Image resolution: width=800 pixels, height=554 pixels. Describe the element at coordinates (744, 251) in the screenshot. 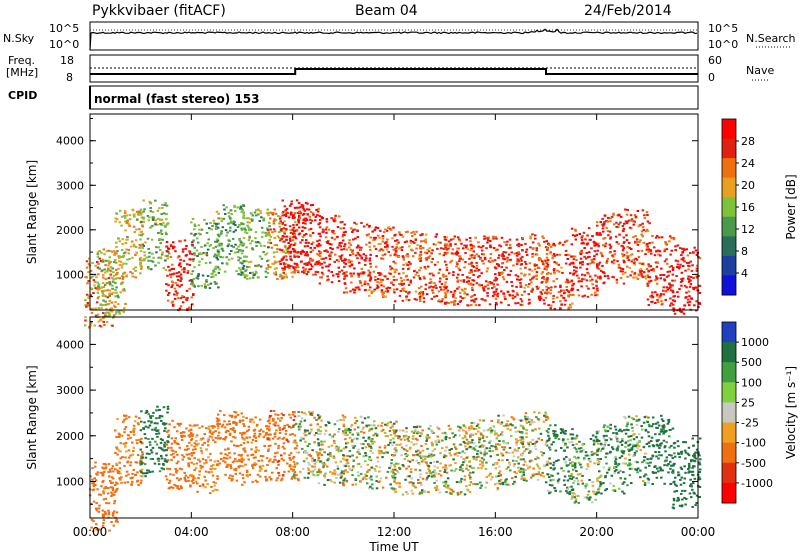

I see `power-colorbar-tick-label: 8` at that location.